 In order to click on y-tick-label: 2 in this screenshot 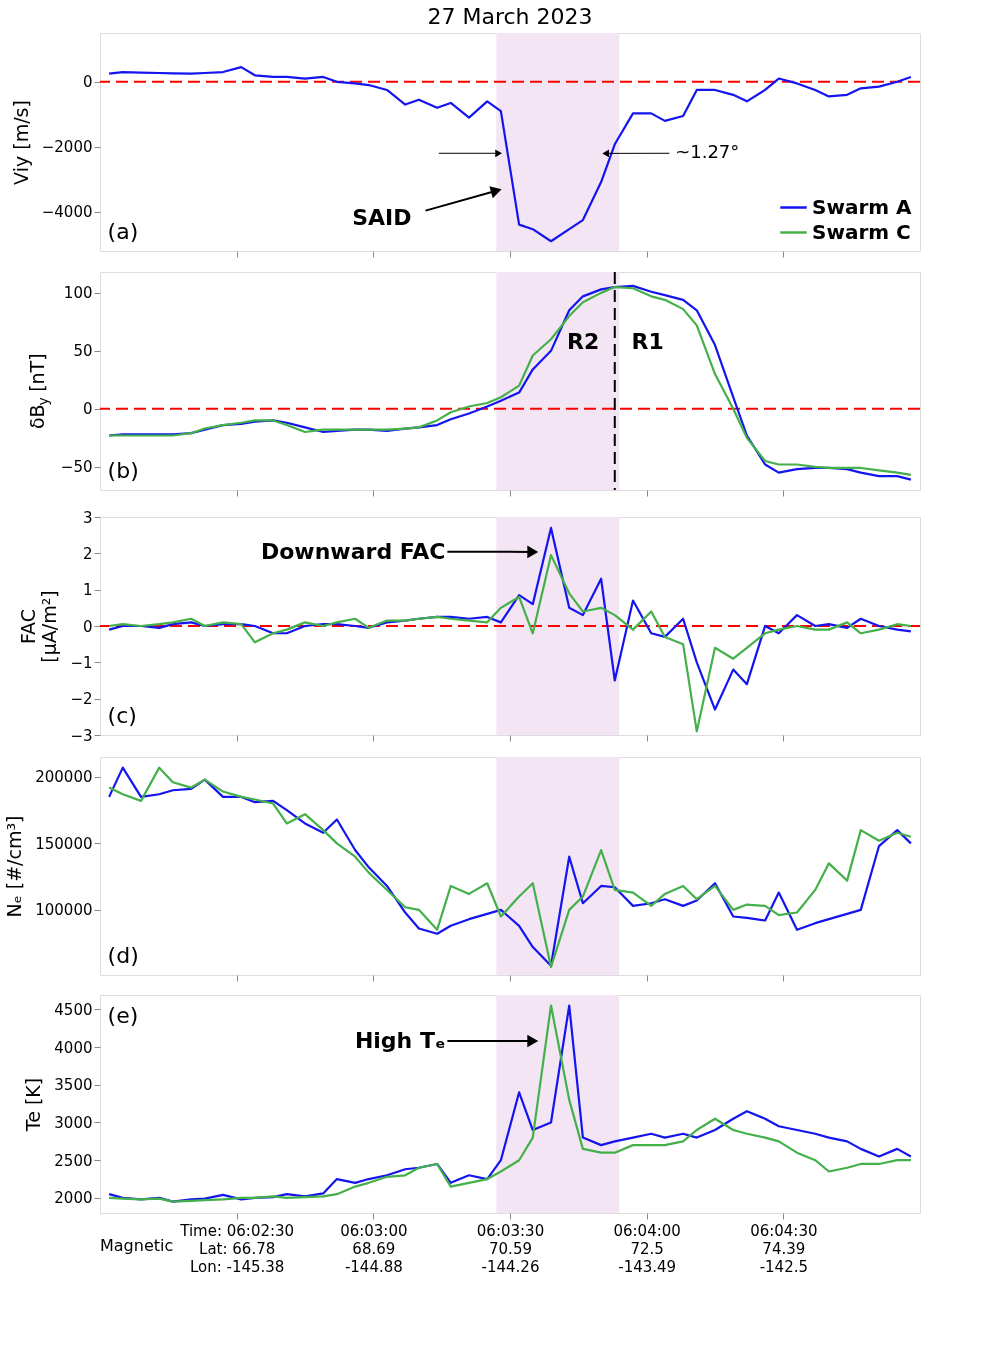, I will do `click(87, 553)`.